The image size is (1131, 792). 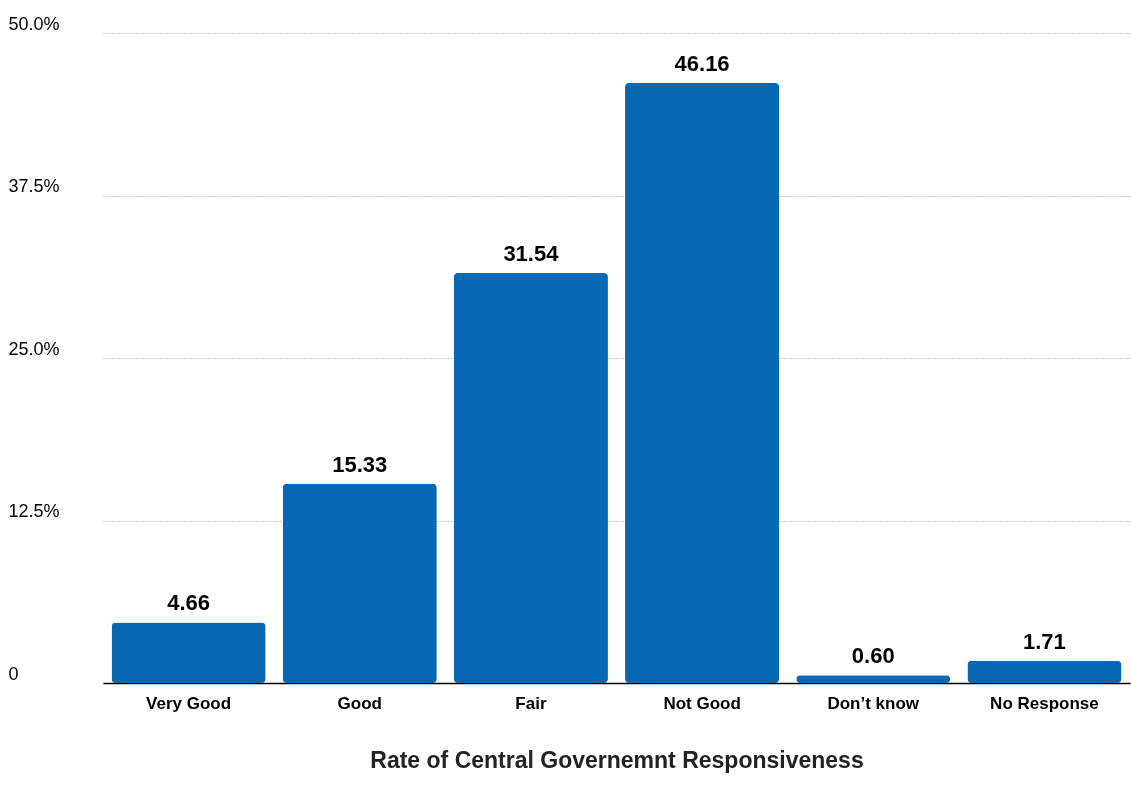 I want to click on y-tick-label: 12.5%, so click(x=34, y=511).